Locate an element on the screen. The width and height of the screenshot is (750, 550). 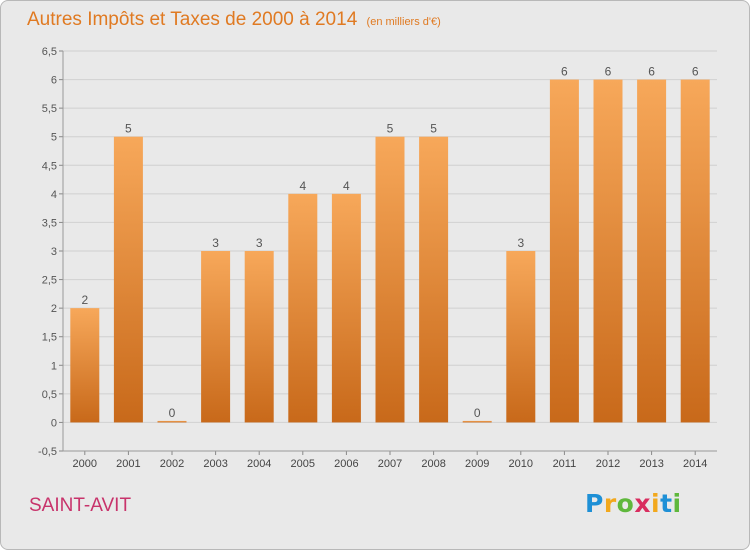
x-tick-label: 2011 is located at coordinates (565, 464).